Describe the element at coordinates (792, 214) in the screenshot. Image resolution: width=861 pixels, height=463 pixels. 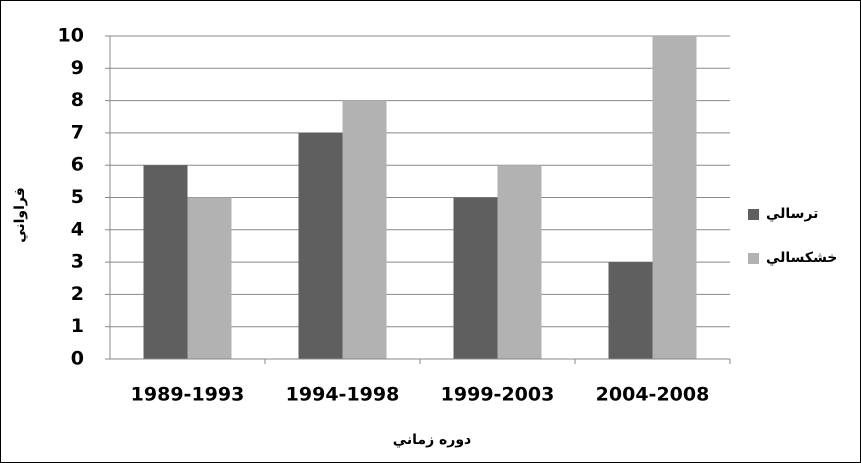
I see `legend-label: ترسالي` at that location.